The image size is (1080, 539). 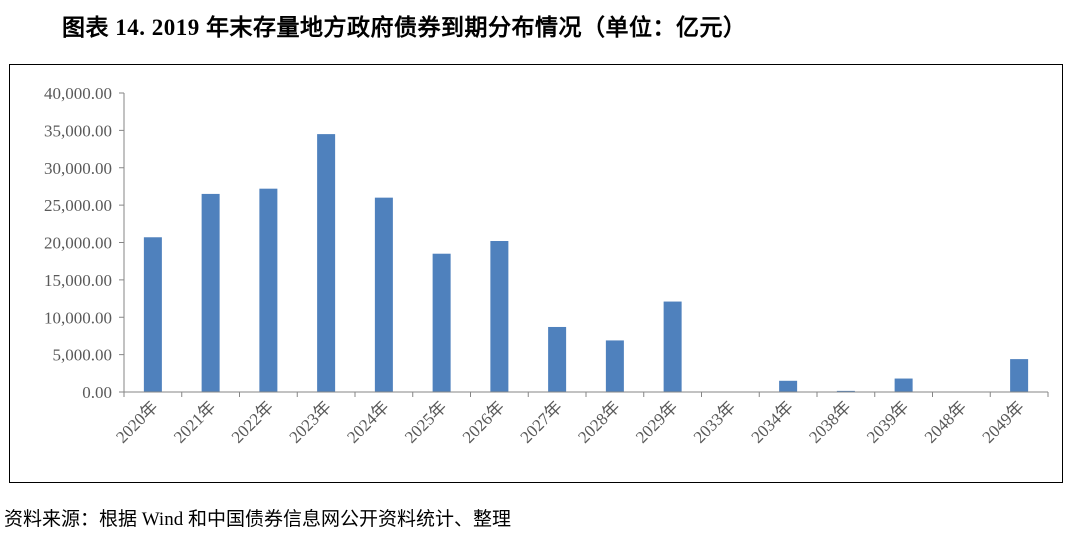 What do you see at coordinates (152, 314) in the screenshot?
I see `bar-2020年` at bounding box center [152, 314].